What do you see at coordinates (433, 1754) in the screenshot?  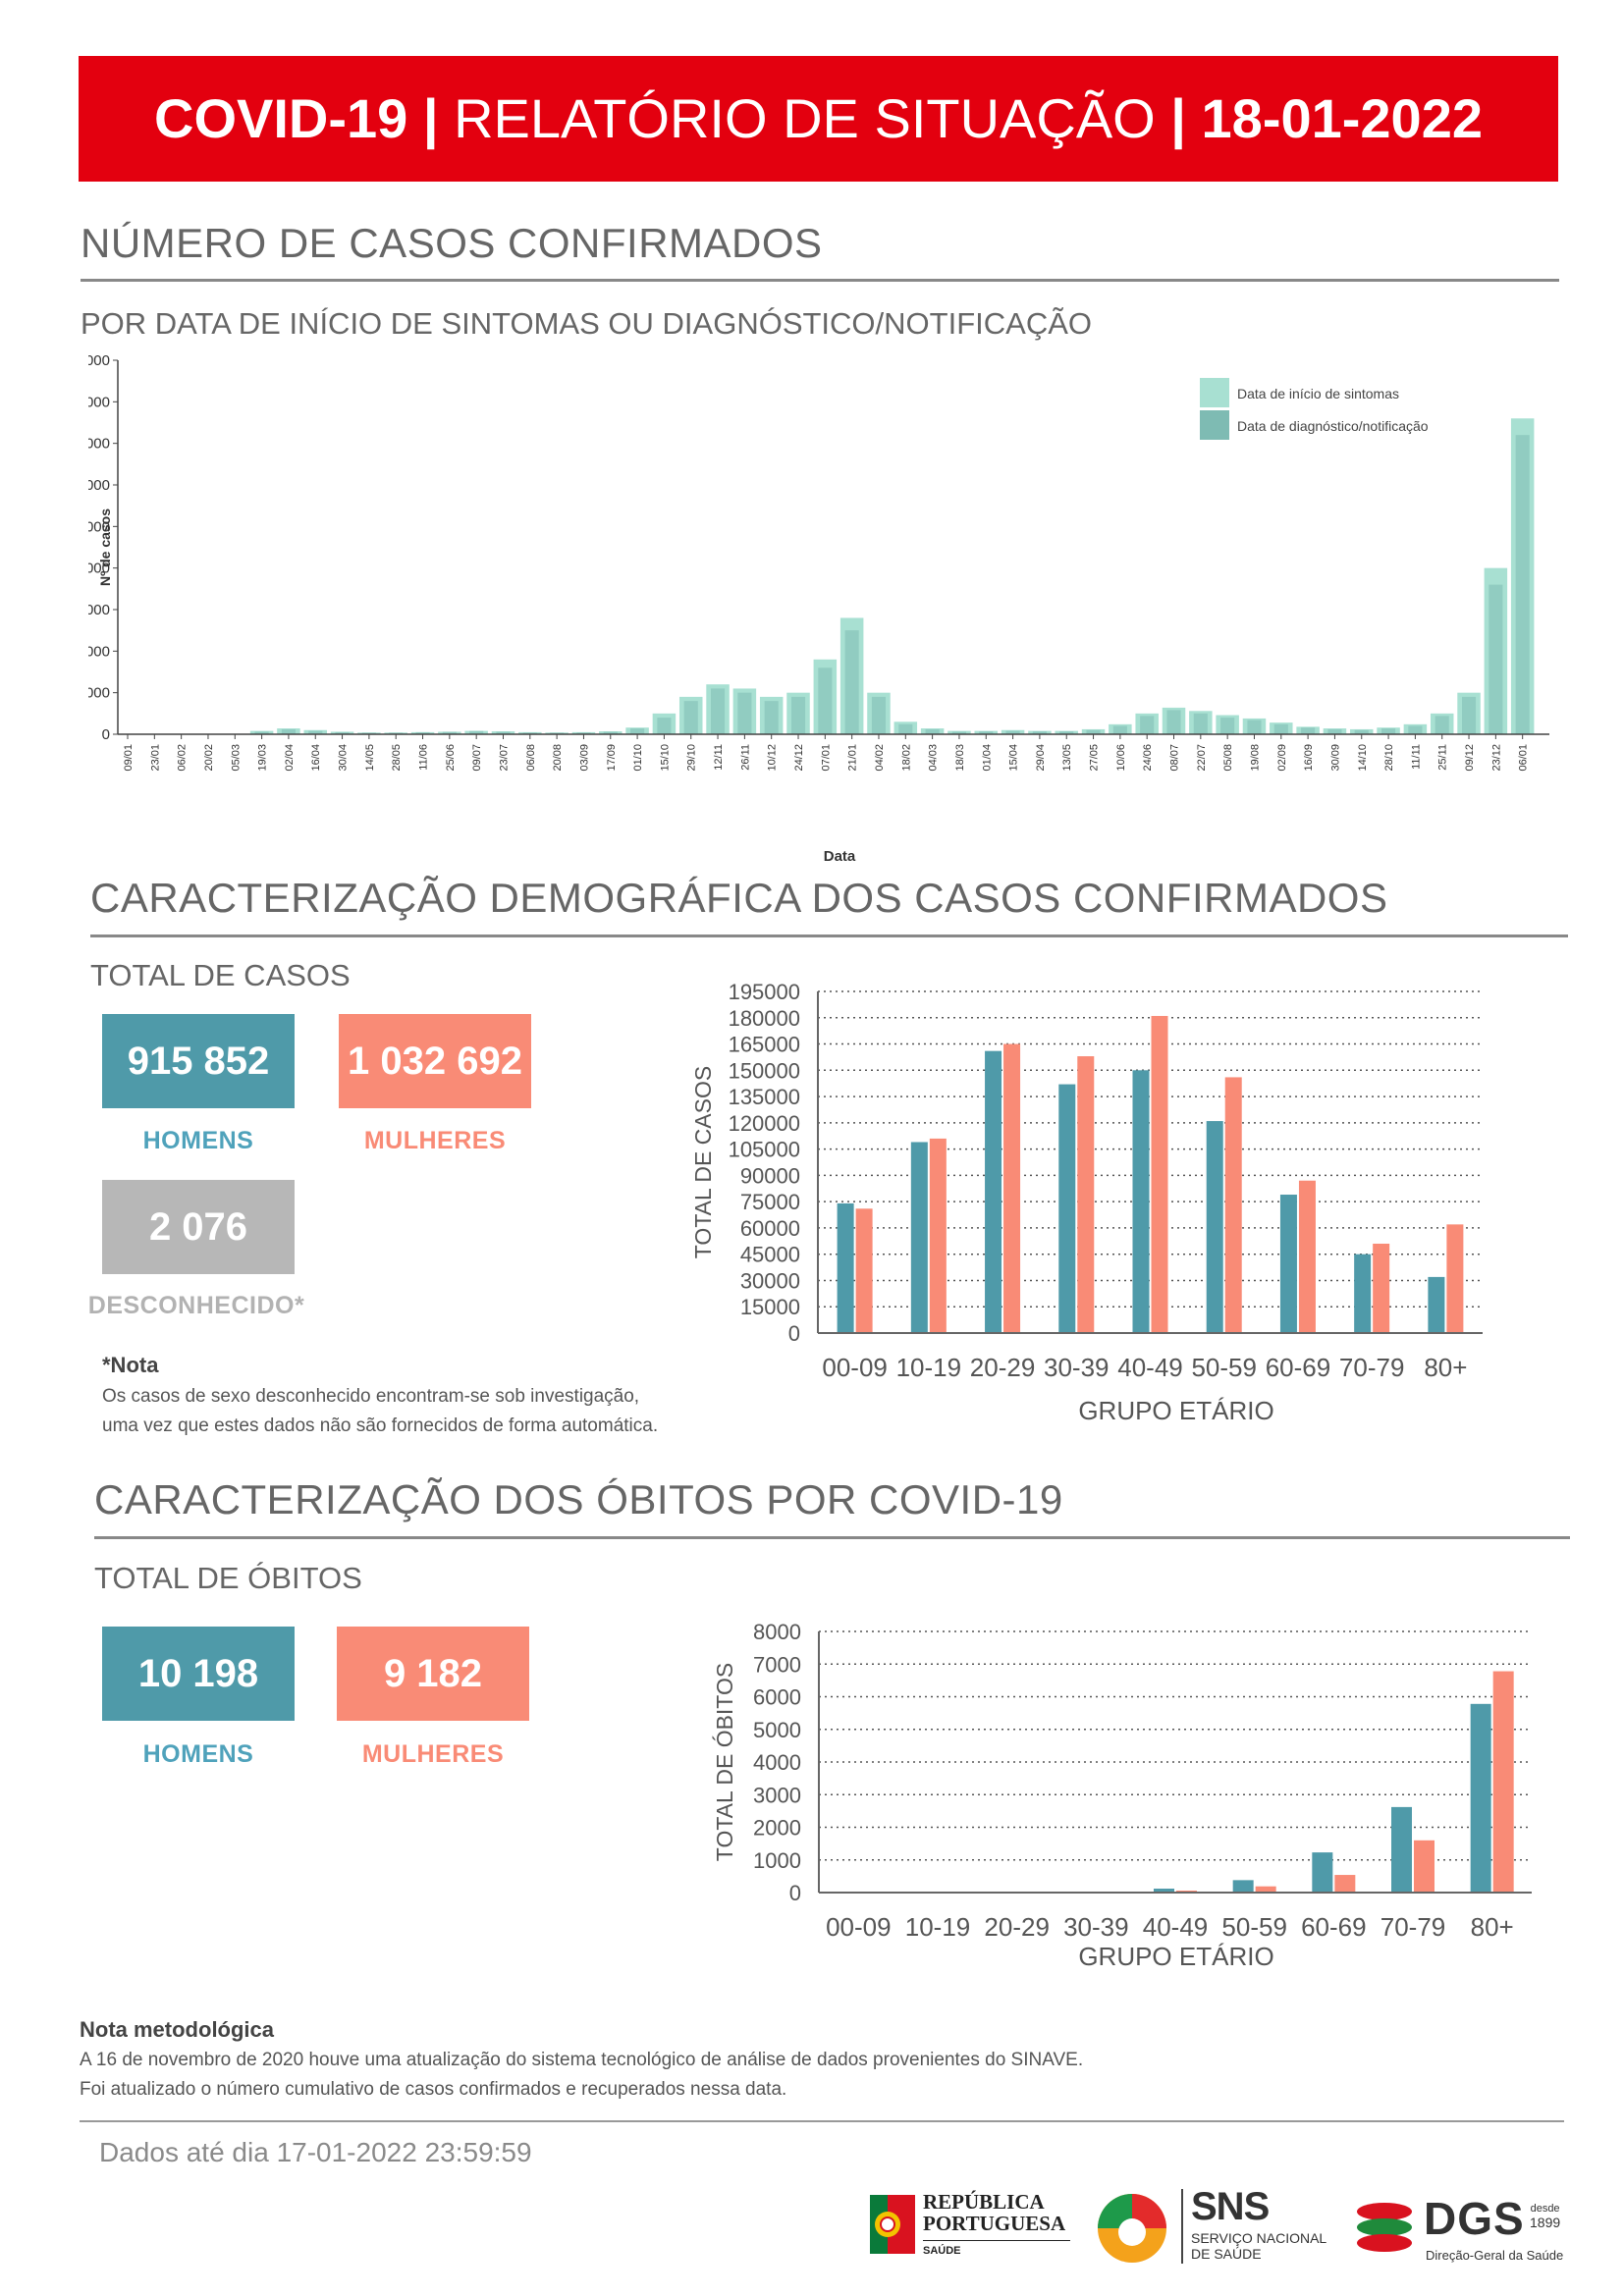 I see `women-deaths-label: MULHERES` at bounding box center [433, 1754].